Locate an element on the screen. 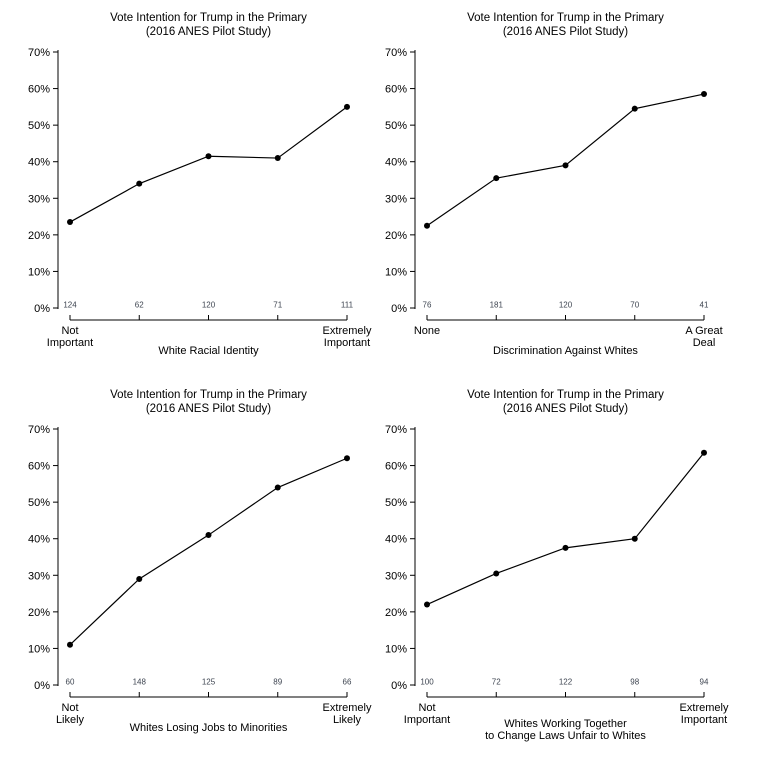 The height and width of the screenshot is (760, 757). sample-size-label: 122 is located at coordinates (566, 682).